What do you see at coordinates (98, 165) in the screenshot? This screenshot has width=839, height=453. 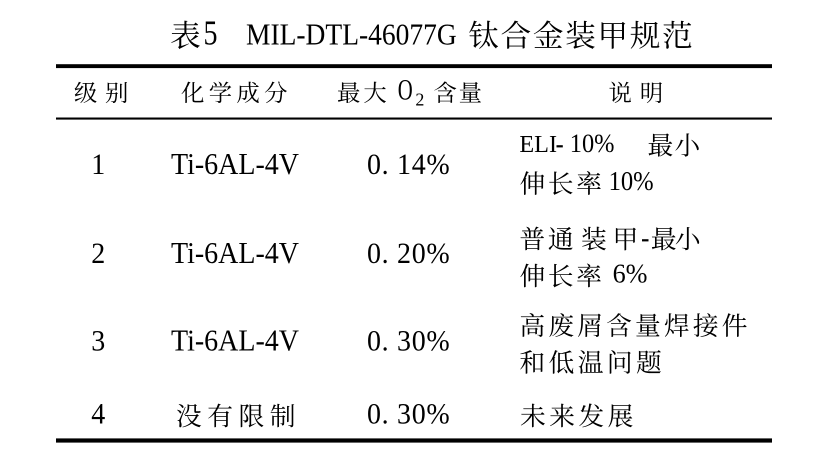 I see `svg-text: 1` at bounding box center [98, 165].